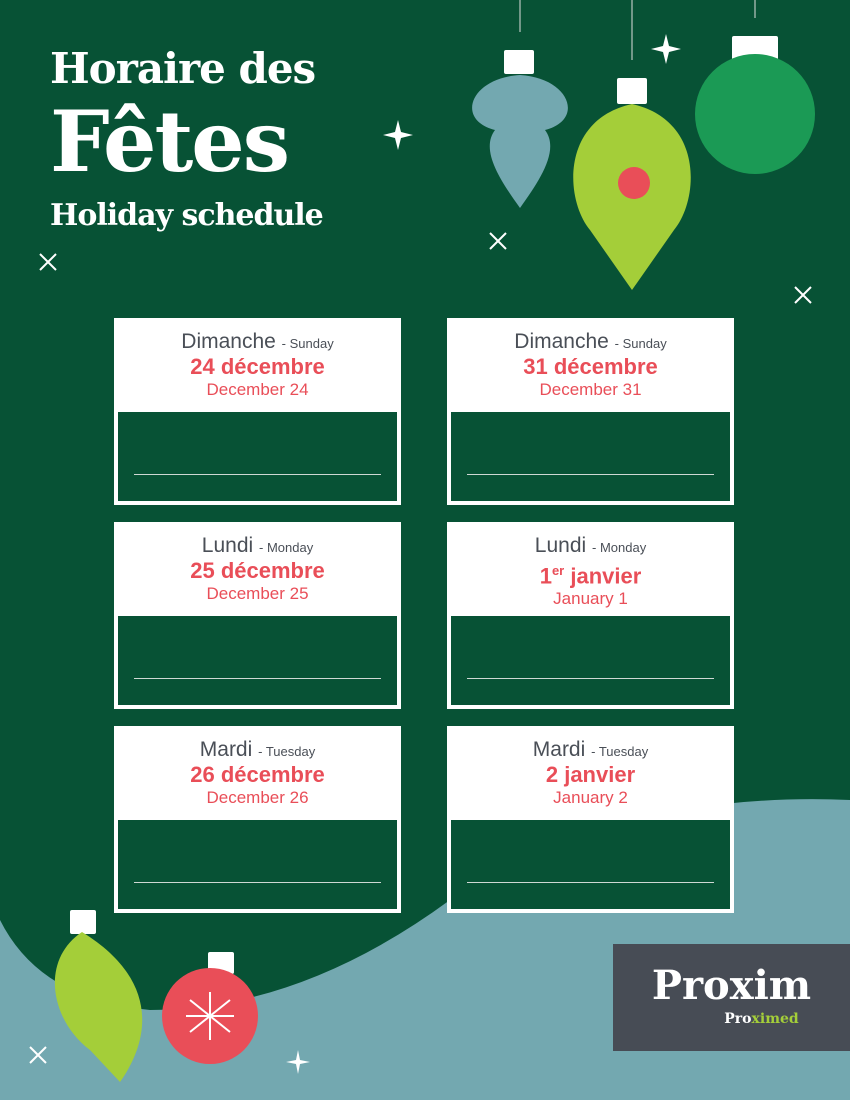  What do you see at coordinates (187, 215) in the screenshot?
I see `subtitle: Holiday schedule` at bounding box center [187, 215].